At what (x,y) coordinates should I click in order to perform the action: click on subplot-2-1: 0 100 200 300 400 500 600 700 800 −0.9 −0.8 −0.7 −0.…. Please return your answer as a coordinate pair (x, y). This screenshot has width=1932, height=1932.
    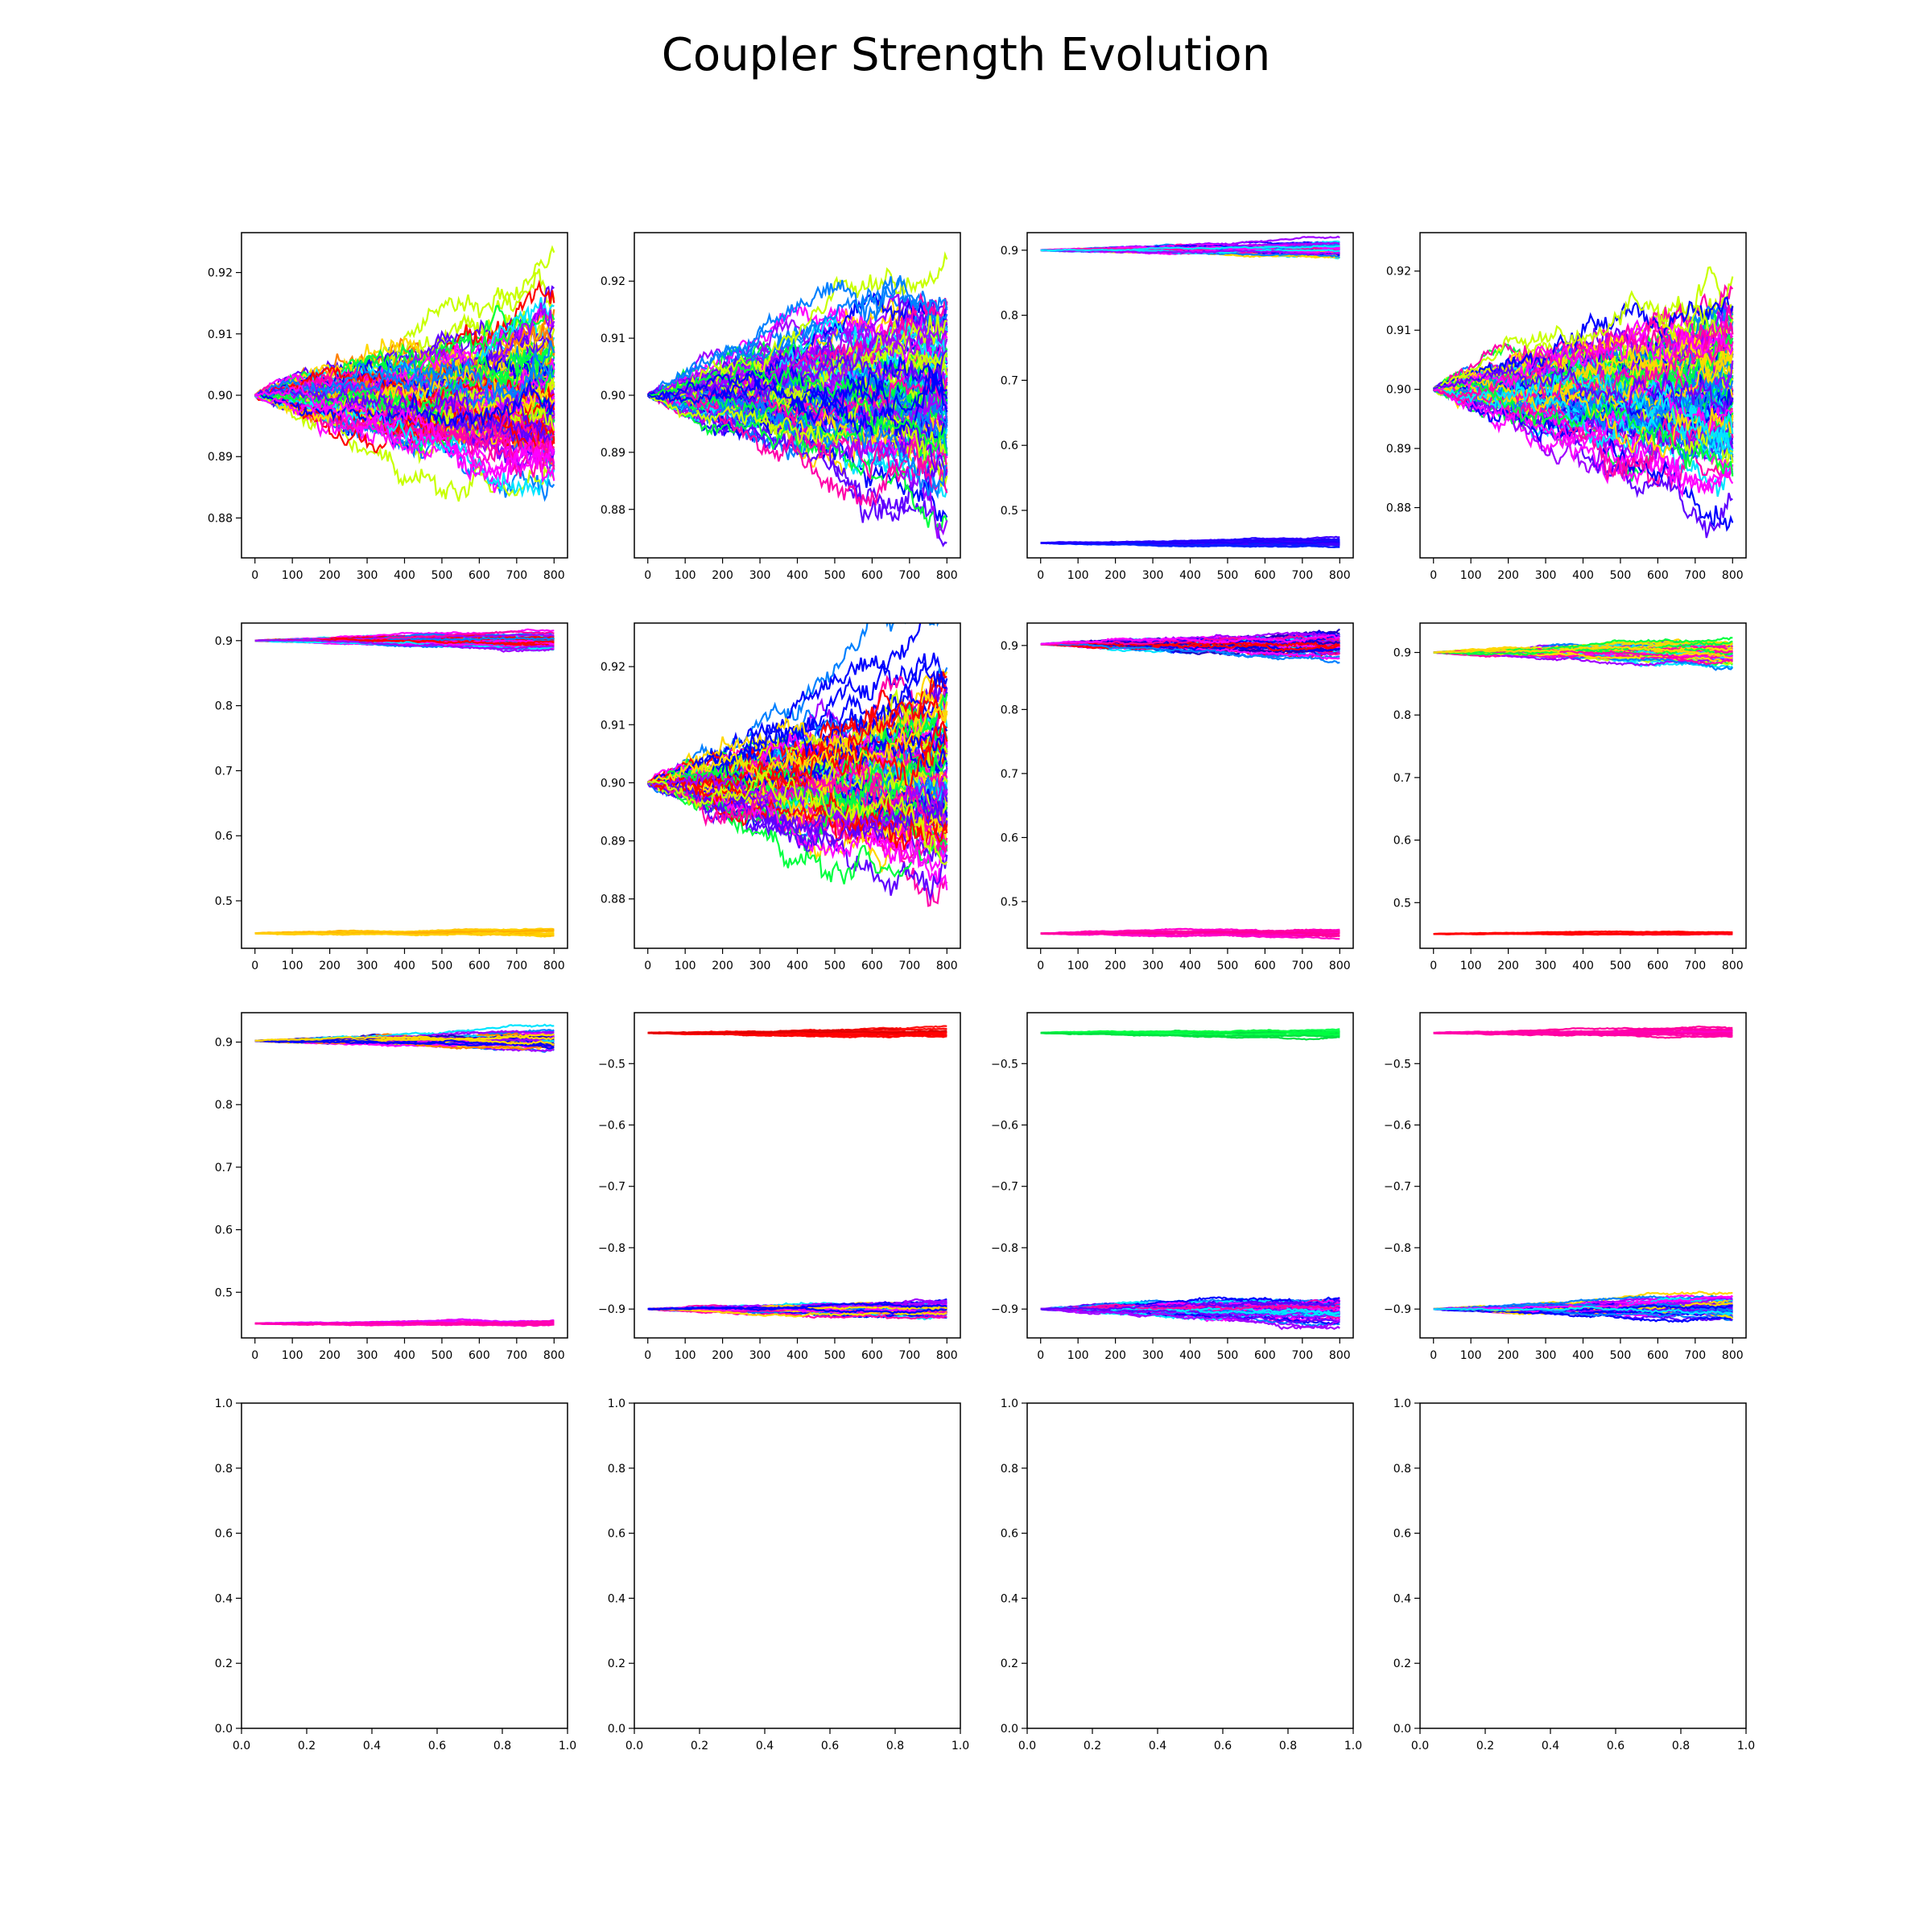
    Looking at the image, I should click on (779, 1187).